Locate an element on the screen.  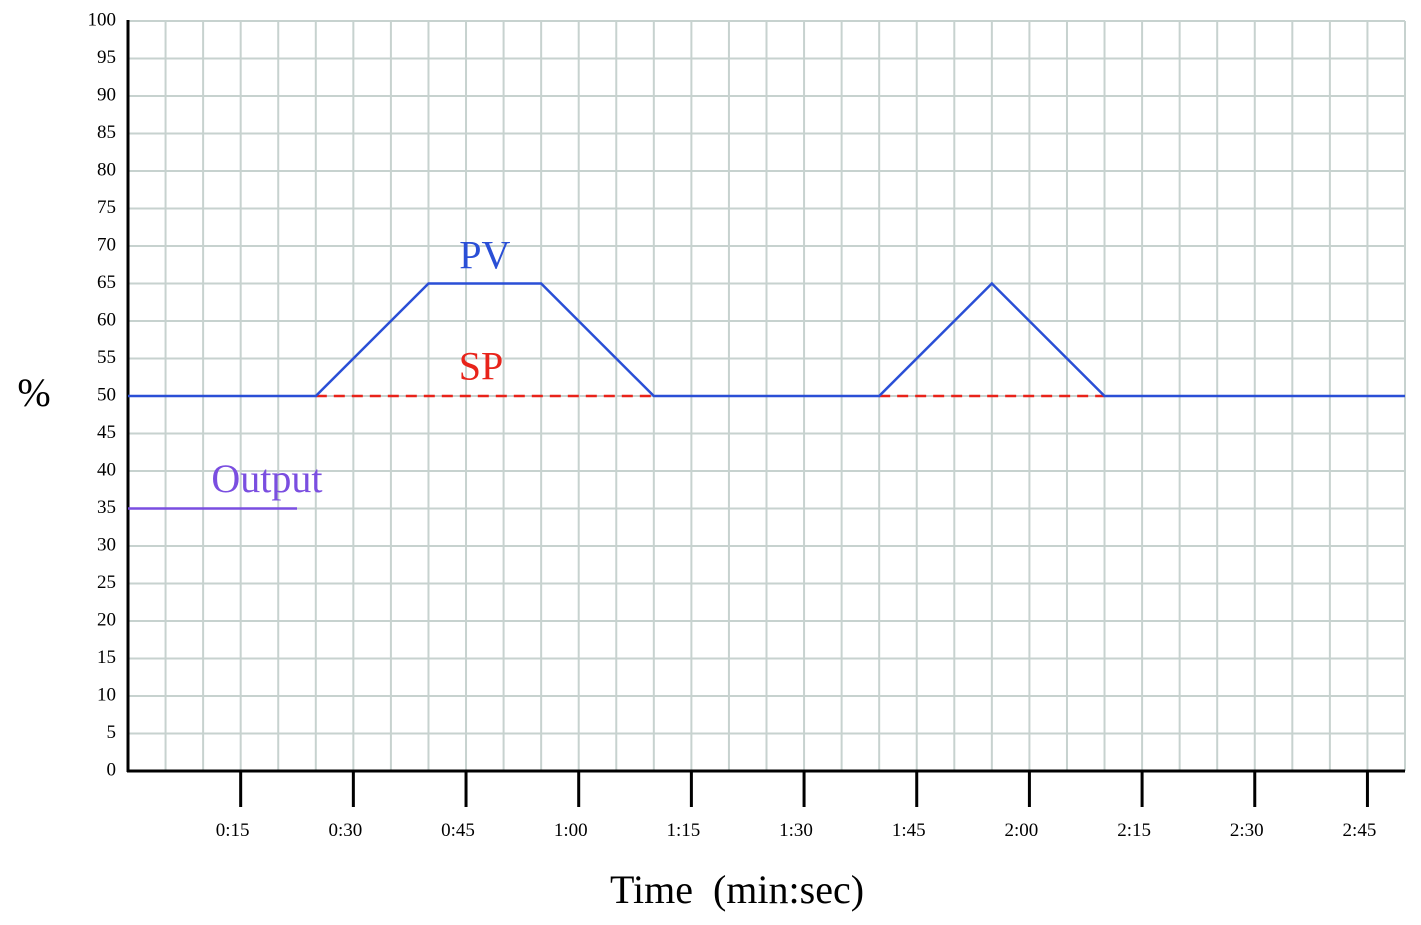
y-tick-label: 45 is located at coordinates (106, 432).